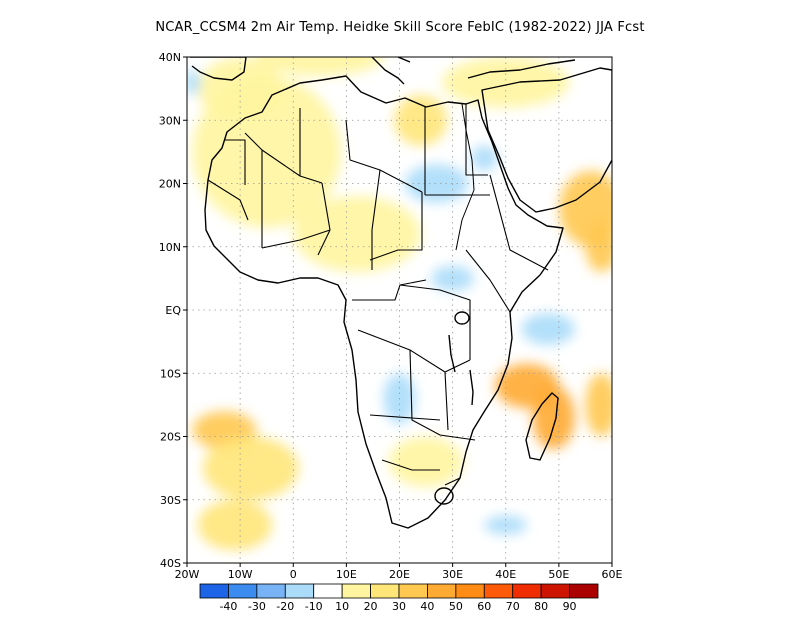 This screenshot has height=618, width=800. What do you see at coordinates (173, 310) in the screenshot?
I see `latitude-tick-label: EQ` at bounding box center [173, 310].